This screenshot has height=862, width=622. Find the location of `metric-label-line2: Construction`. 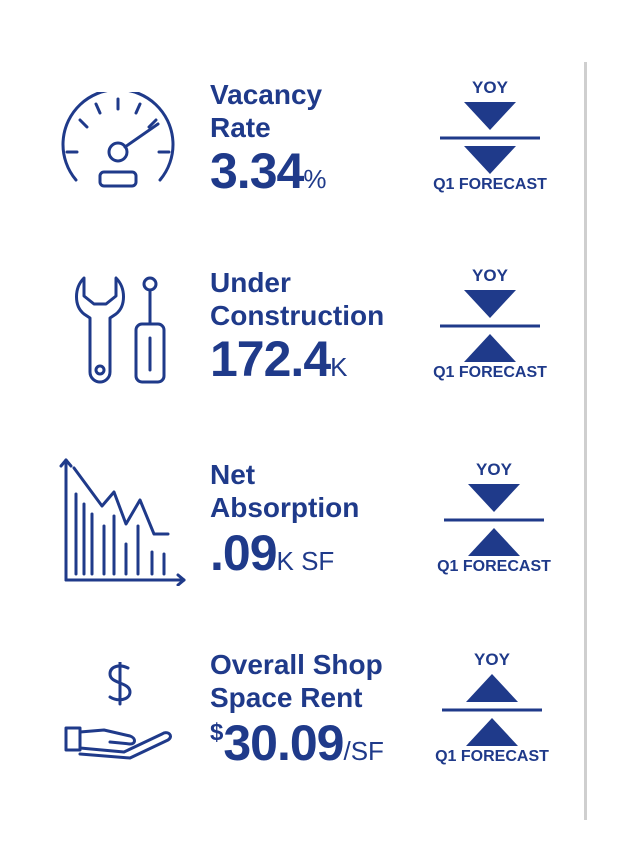

metric-label-line2: Construction is located at coordinates (297, 315).